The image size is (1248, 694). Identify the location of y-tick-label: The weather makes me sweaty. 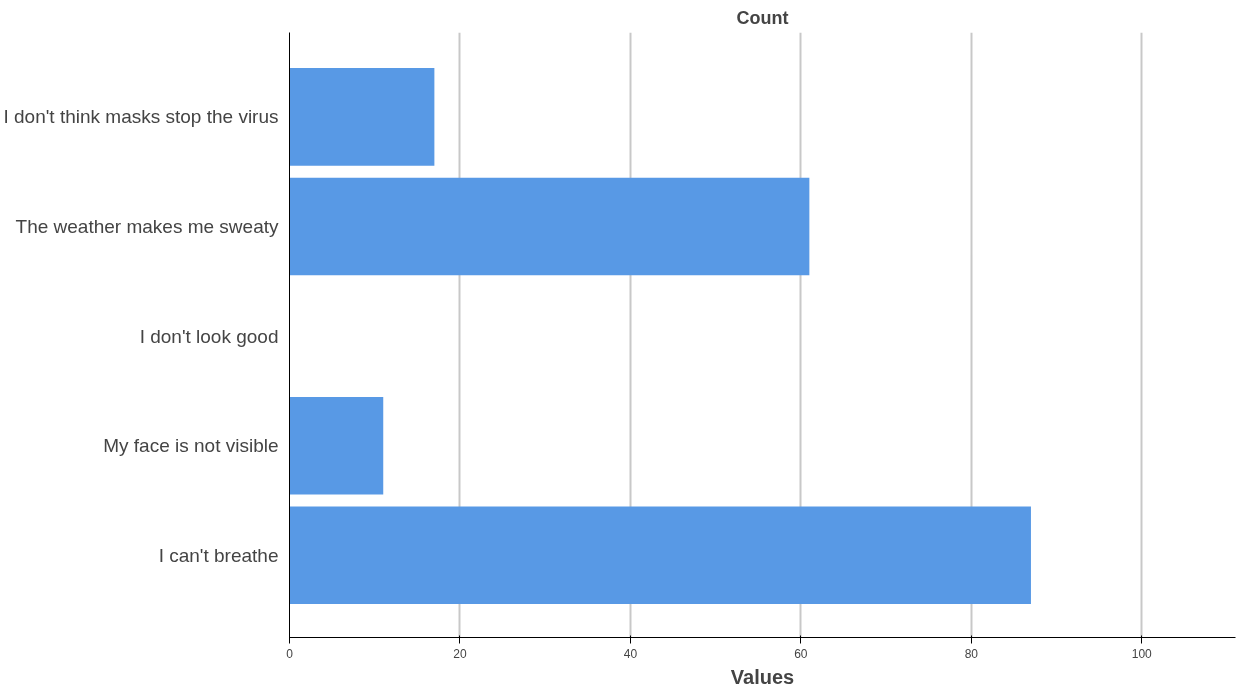
(147, 226).